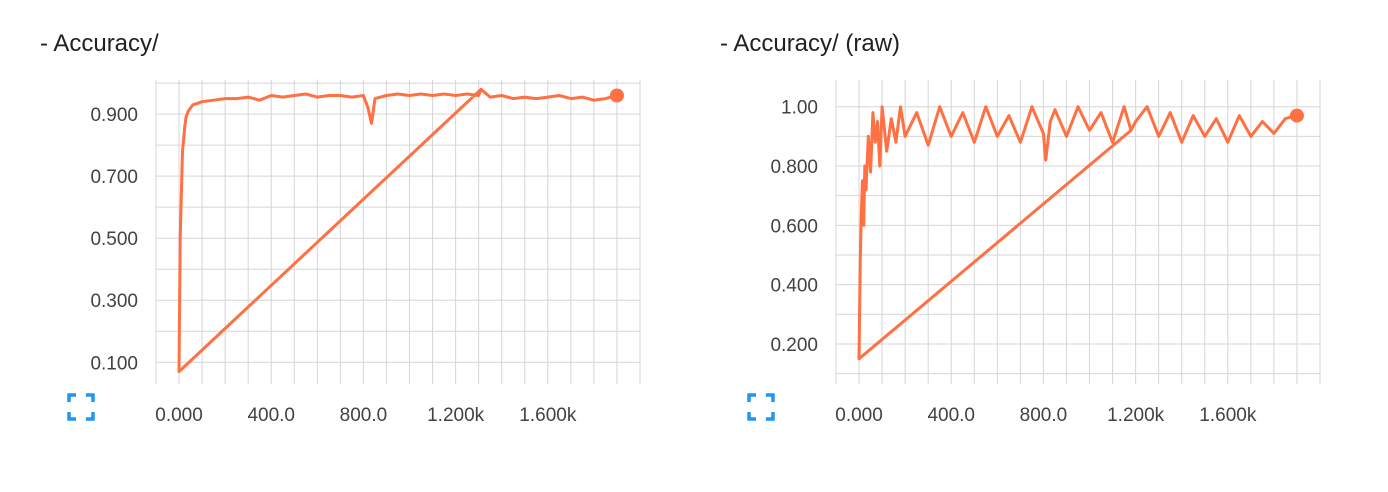  What do you see at coordinates (114, 177) in the screenshot?
I see `y-tick-label: 0.700` at bounding box center [114, 177].